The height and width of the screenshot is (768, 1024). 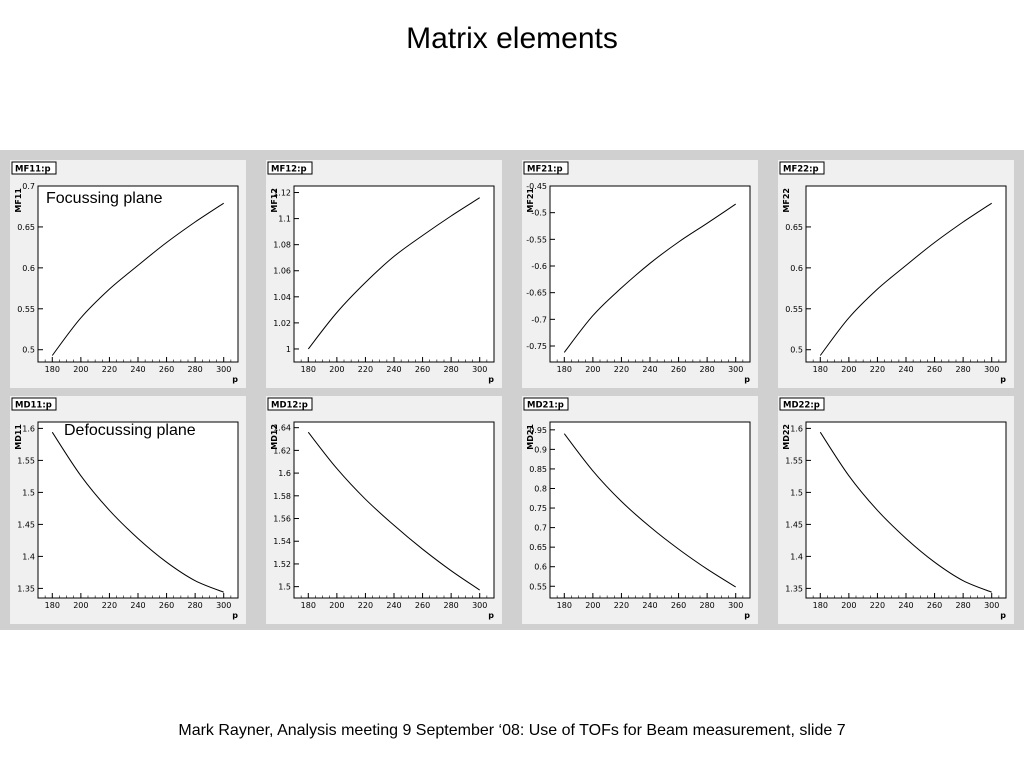 What do you see at coordinates (538, 430) in the screenshot?
I see `y-tick-label: 0.95` at bounding box center [538, 430].